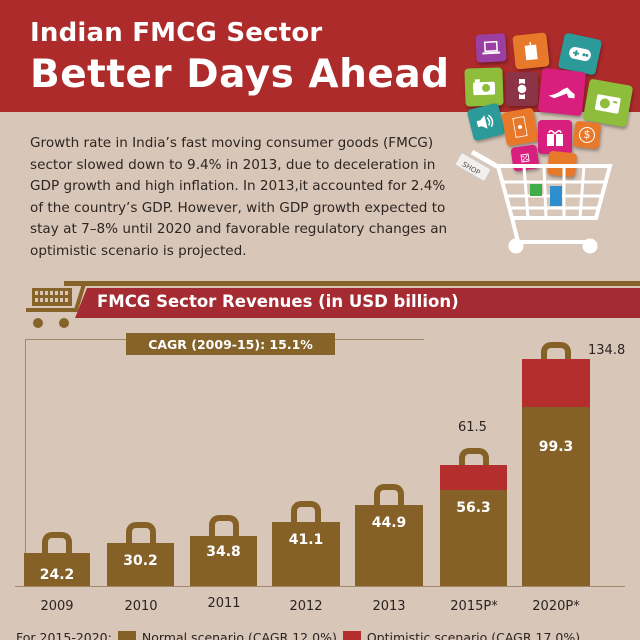  Describe the element at coordinates (57, 606) in the screenshot. I see `x-label: 2009` at that location.